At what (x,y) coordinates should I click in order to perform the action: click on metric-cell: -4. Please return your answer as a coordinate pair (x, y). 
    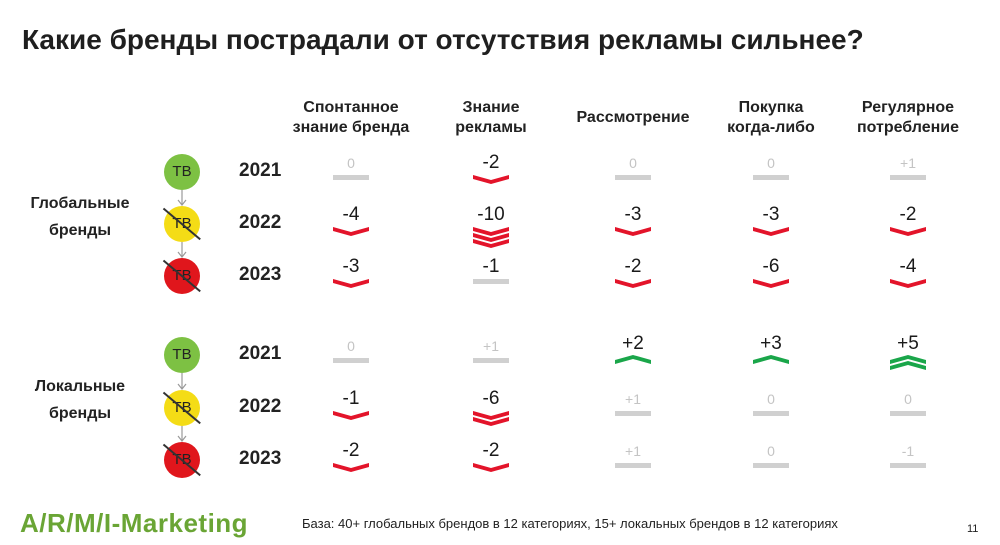
    Looking at the image, I should click on (351, 221).